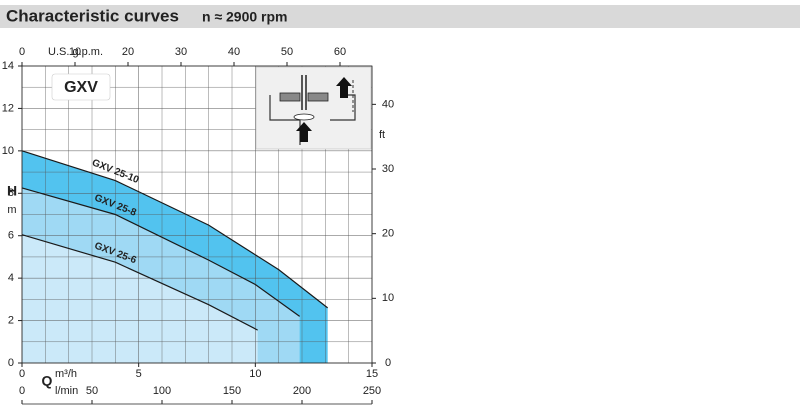 The width and height of the screenshot is (800, 414). What do you see at coordinates (234, 52) in the screenshot?
I see `x3-tick-label: 40` at bounding box center [234, 52].